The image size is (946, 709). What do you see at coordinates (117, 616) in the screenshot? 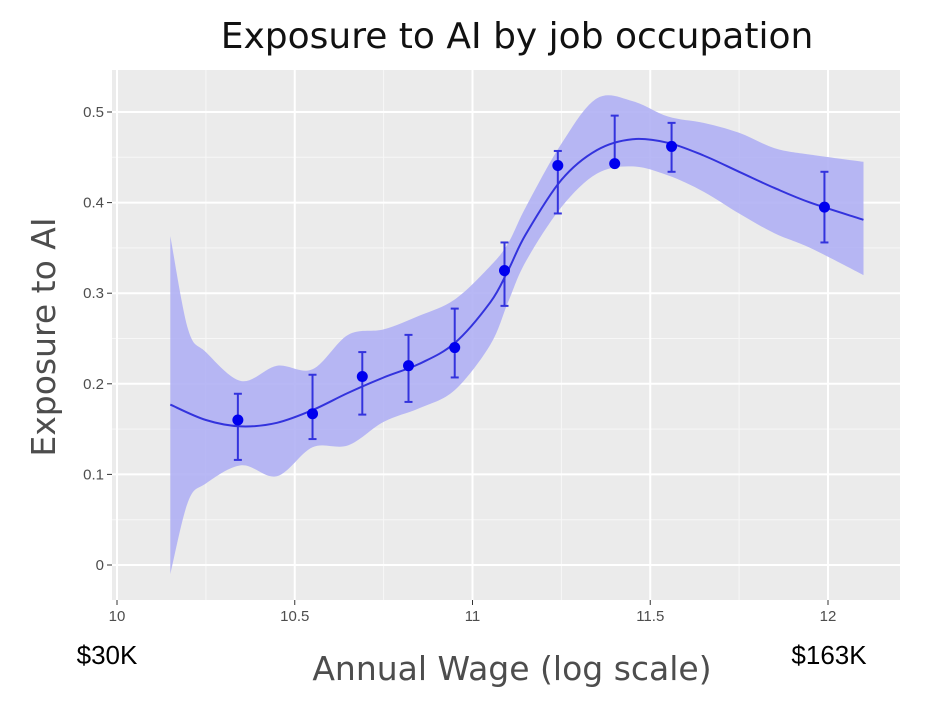
I see `x-tick-label: 10` at bounding box center [117, 616].